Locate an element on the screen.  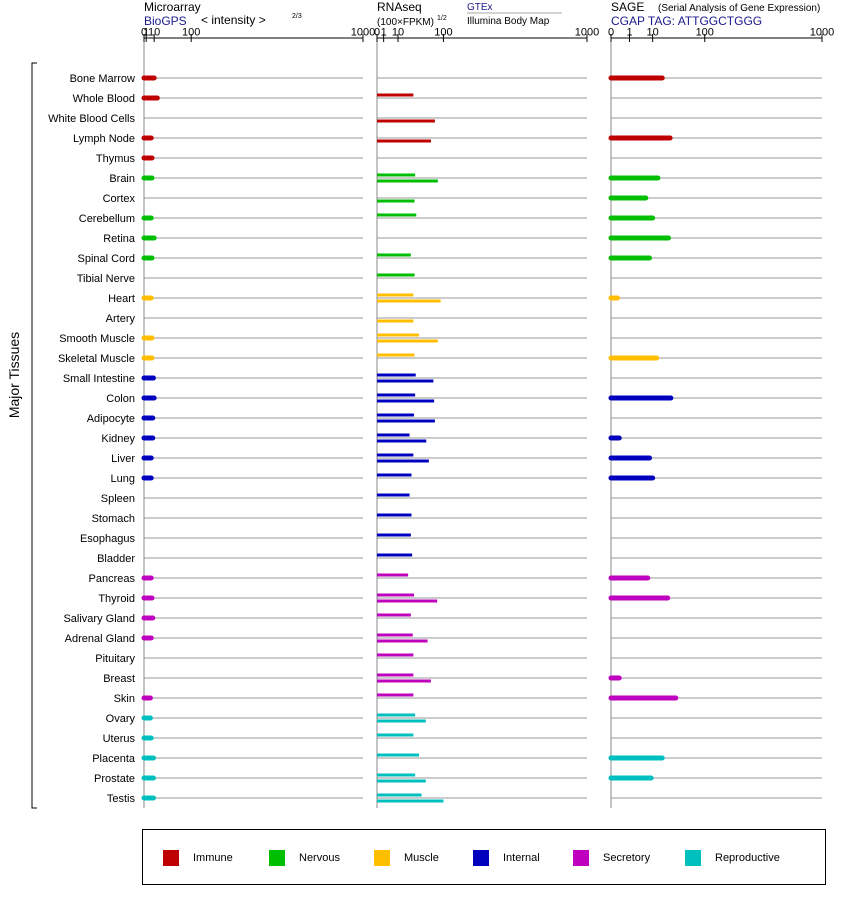
tissue-label: Pituitary is located at coordinates (115, 659).